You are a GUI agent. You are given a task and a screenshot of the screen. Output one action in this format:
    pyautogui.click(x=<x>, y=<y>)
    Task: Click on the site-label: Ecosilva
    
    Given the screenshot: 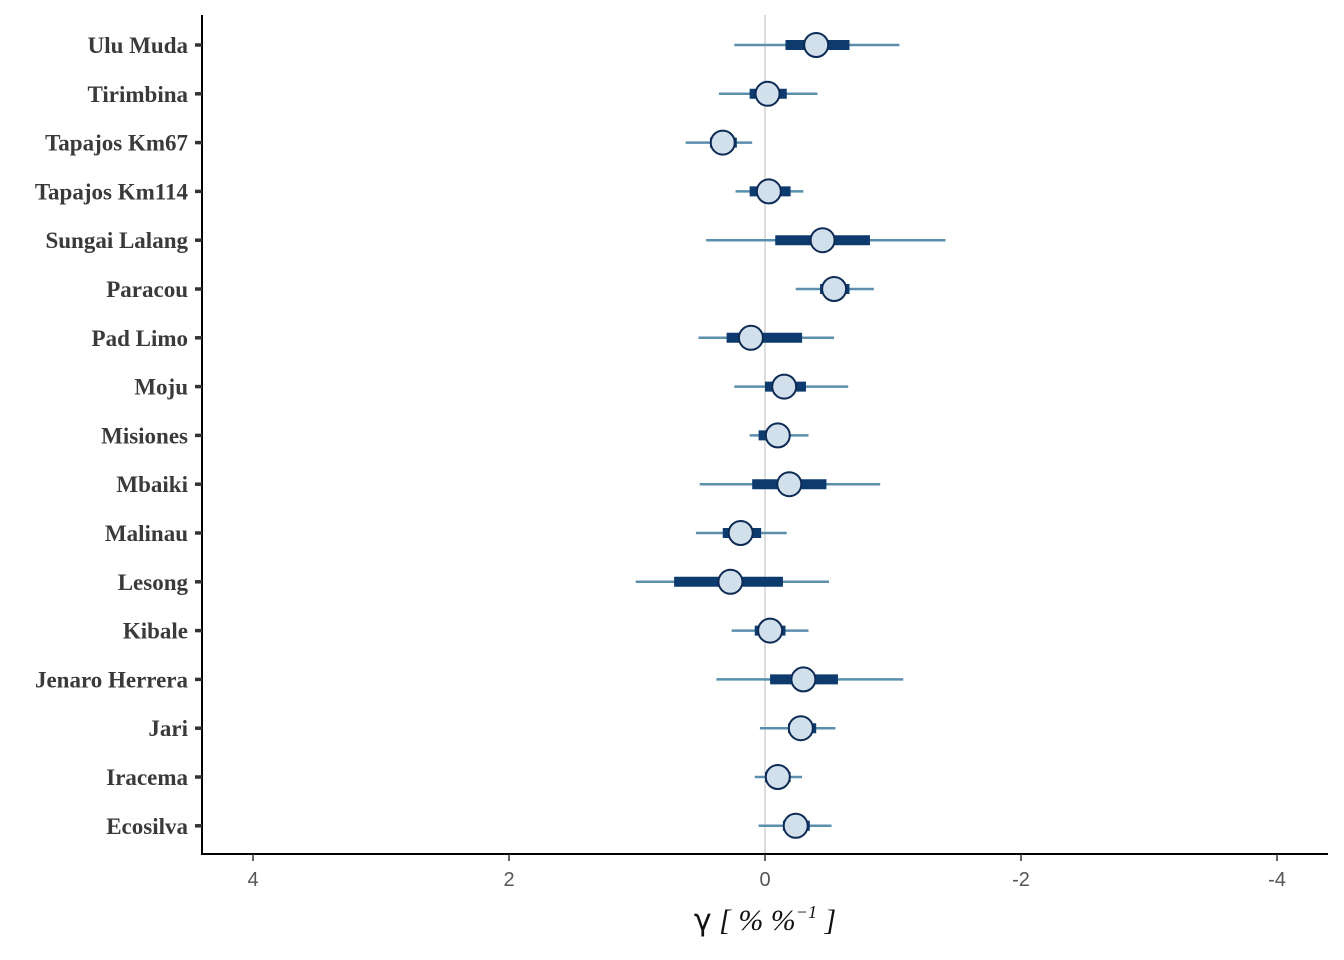 What is the action you would take?
    pyautogui.click(x=147, y=826)
    